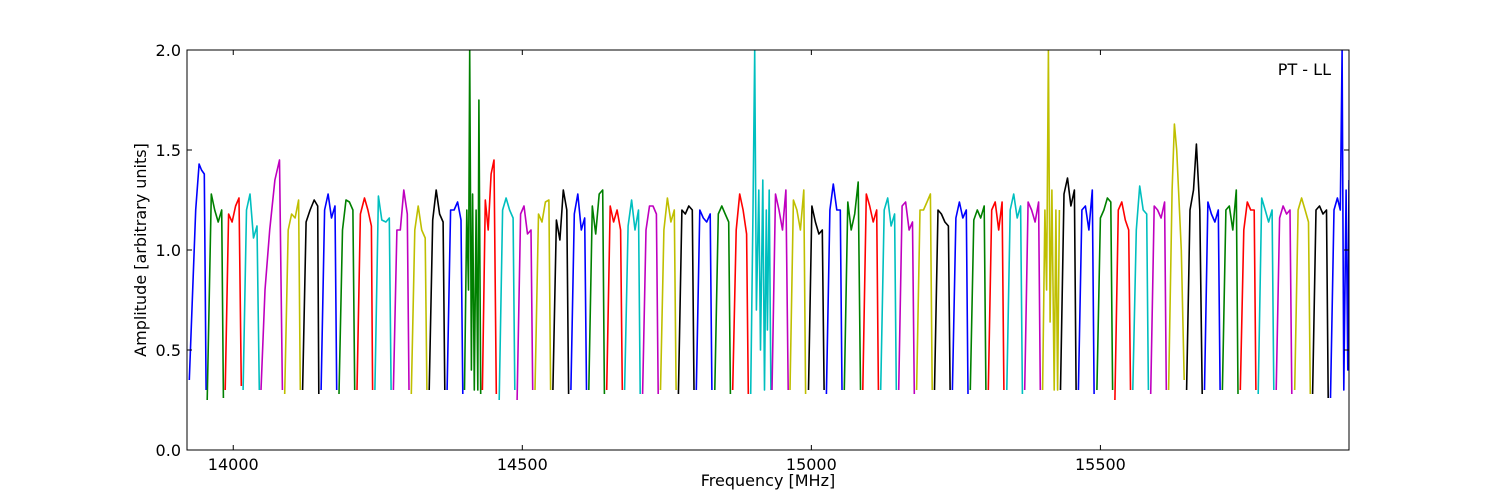  Describe the element at coordinates (168, 450) in the screenshot. I see `y-tick-label: 0.0` at that location.